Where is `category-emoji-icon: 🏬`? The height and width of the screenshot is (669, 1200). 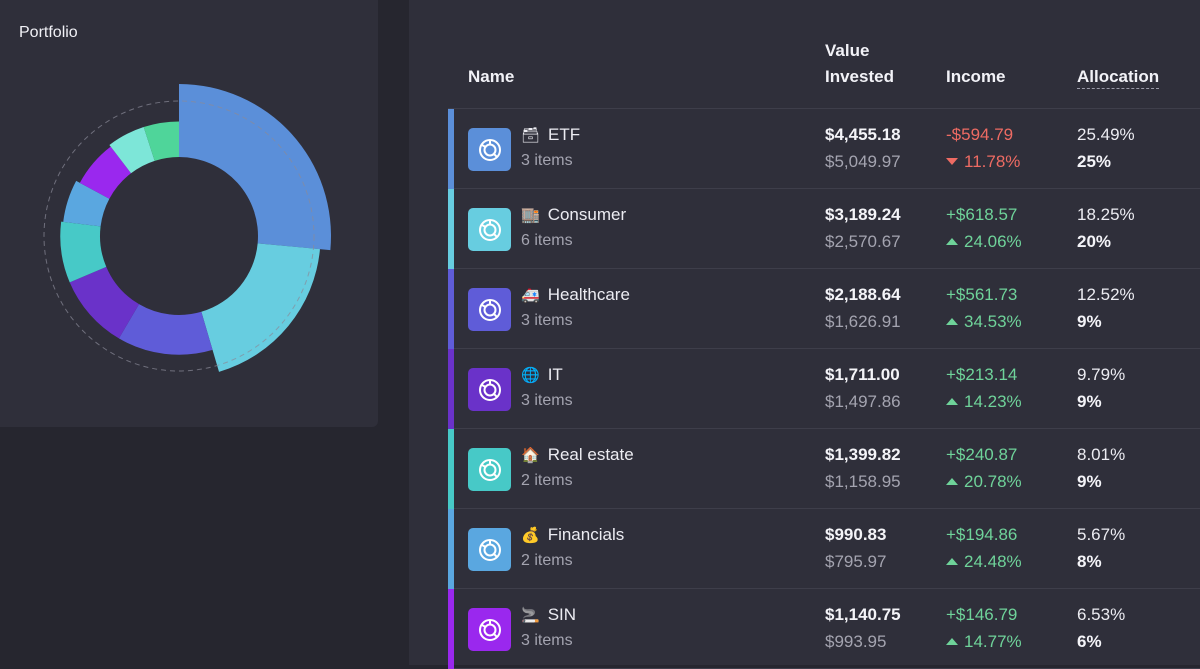
category-emoji-icon: 🏬 is located at coordinates (530, 215).